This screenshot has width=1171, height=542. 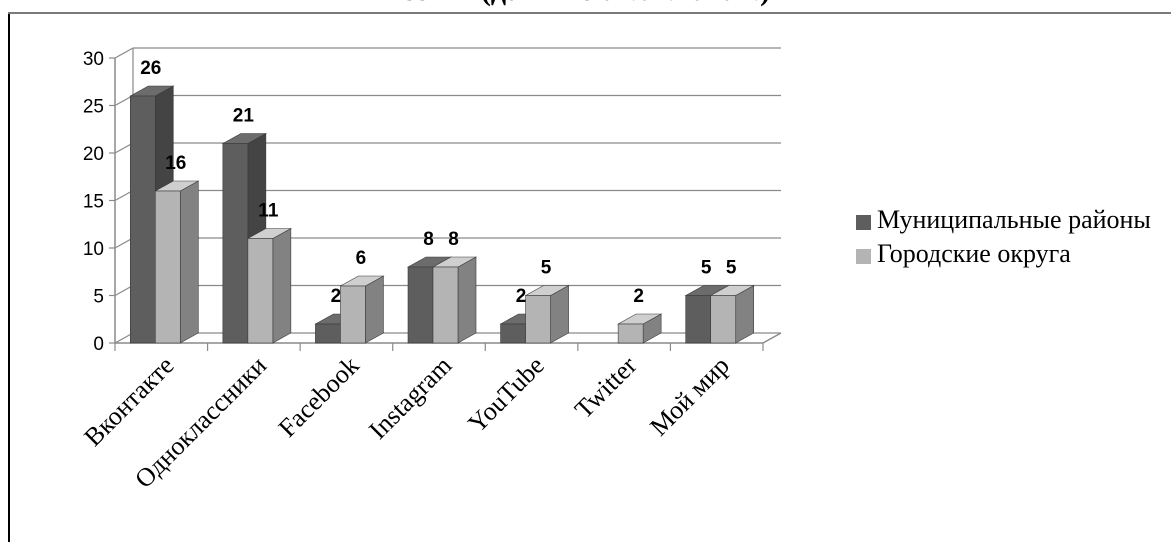 What do you see at coordinates (93, 154) in the screenshot?
I see `y-tick-label: 20` at bounding box center [93, 154].